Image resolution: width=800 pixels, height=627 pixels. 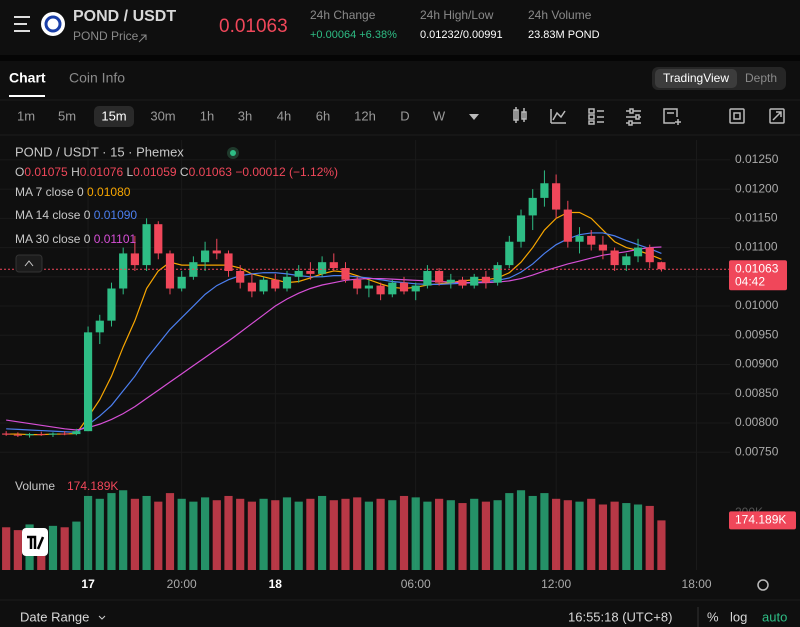 What do you see at coordinates (54, 616) in the screenshot?
I see `date-range: Date Range` at bounding box center [54, 616].